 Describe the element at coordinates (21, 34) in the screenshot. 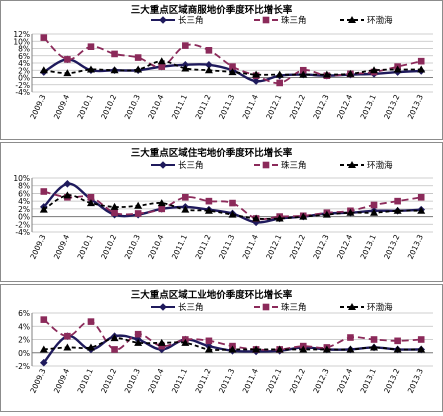

I see `y-tick-label: 12%` at that location.